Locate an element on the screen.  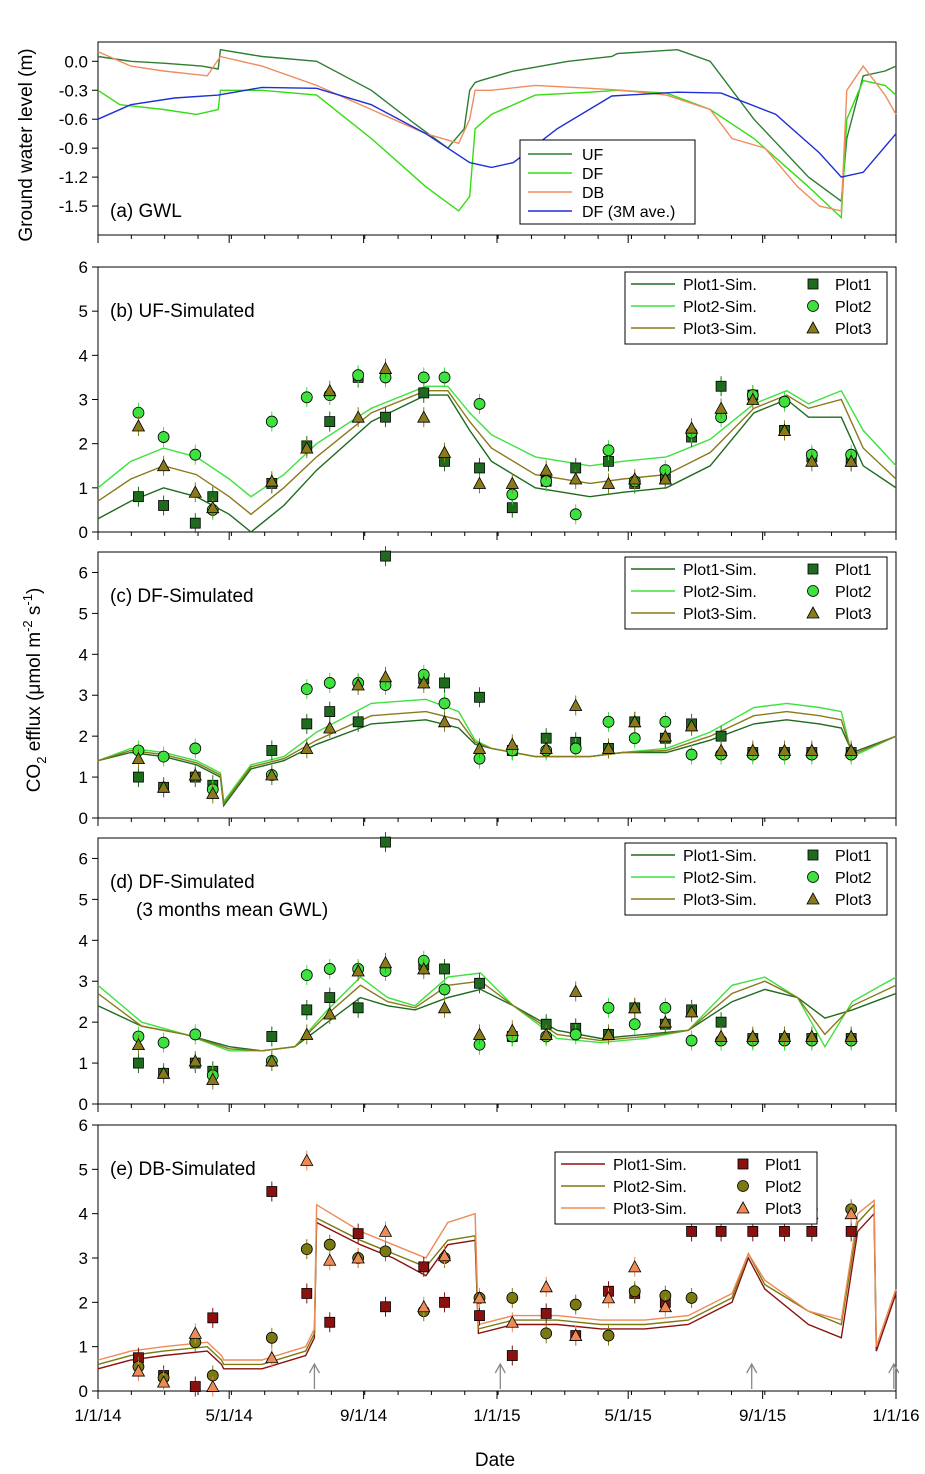
y-tick-label: -1.2 is located at coordinates (73, 177).